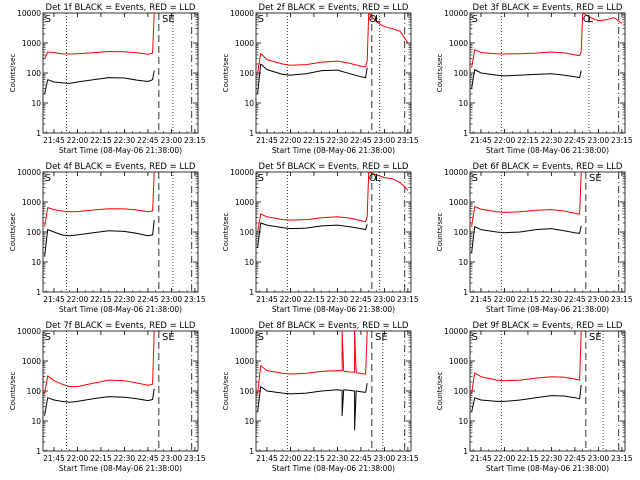 Image resolution: width=640 pixels, height=480 pixels. I want to click on annotation-marker: SE, so click(595, 178).